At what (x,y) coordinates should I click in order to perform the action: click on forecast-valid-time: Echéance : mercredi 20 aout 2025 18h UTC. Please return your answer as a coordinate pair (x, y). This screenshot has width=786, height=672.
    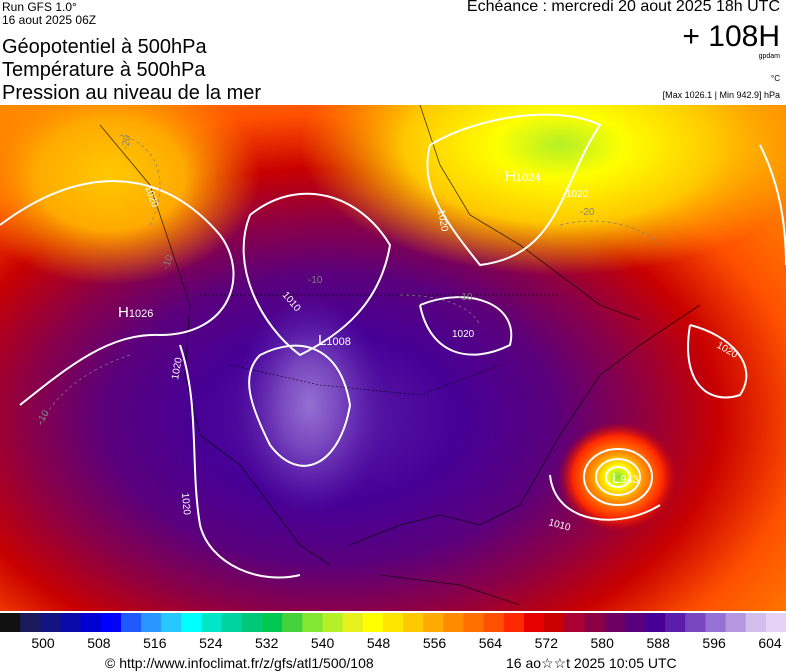
    Looking at the image, I should click on (623, 7).